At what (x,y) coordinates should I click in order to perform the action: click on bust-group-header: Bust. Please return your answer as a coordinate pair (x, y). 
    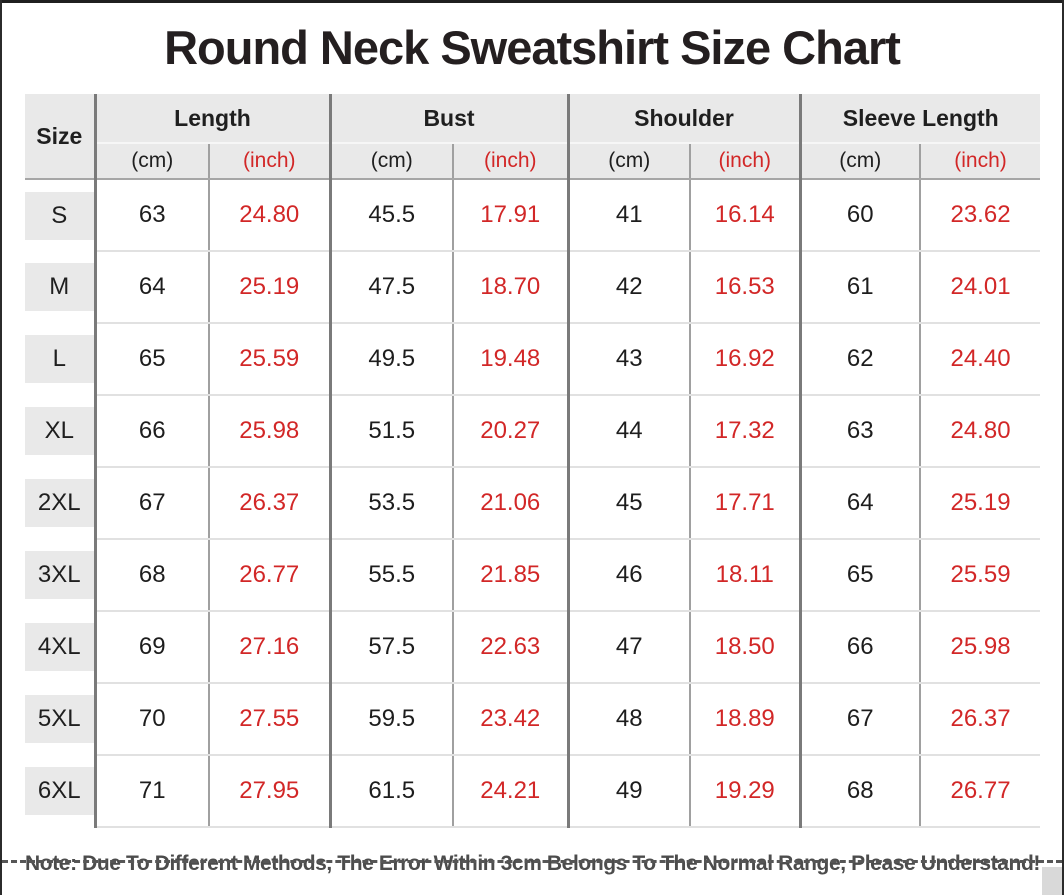
    Looking at the image, I should click on (448, 118).